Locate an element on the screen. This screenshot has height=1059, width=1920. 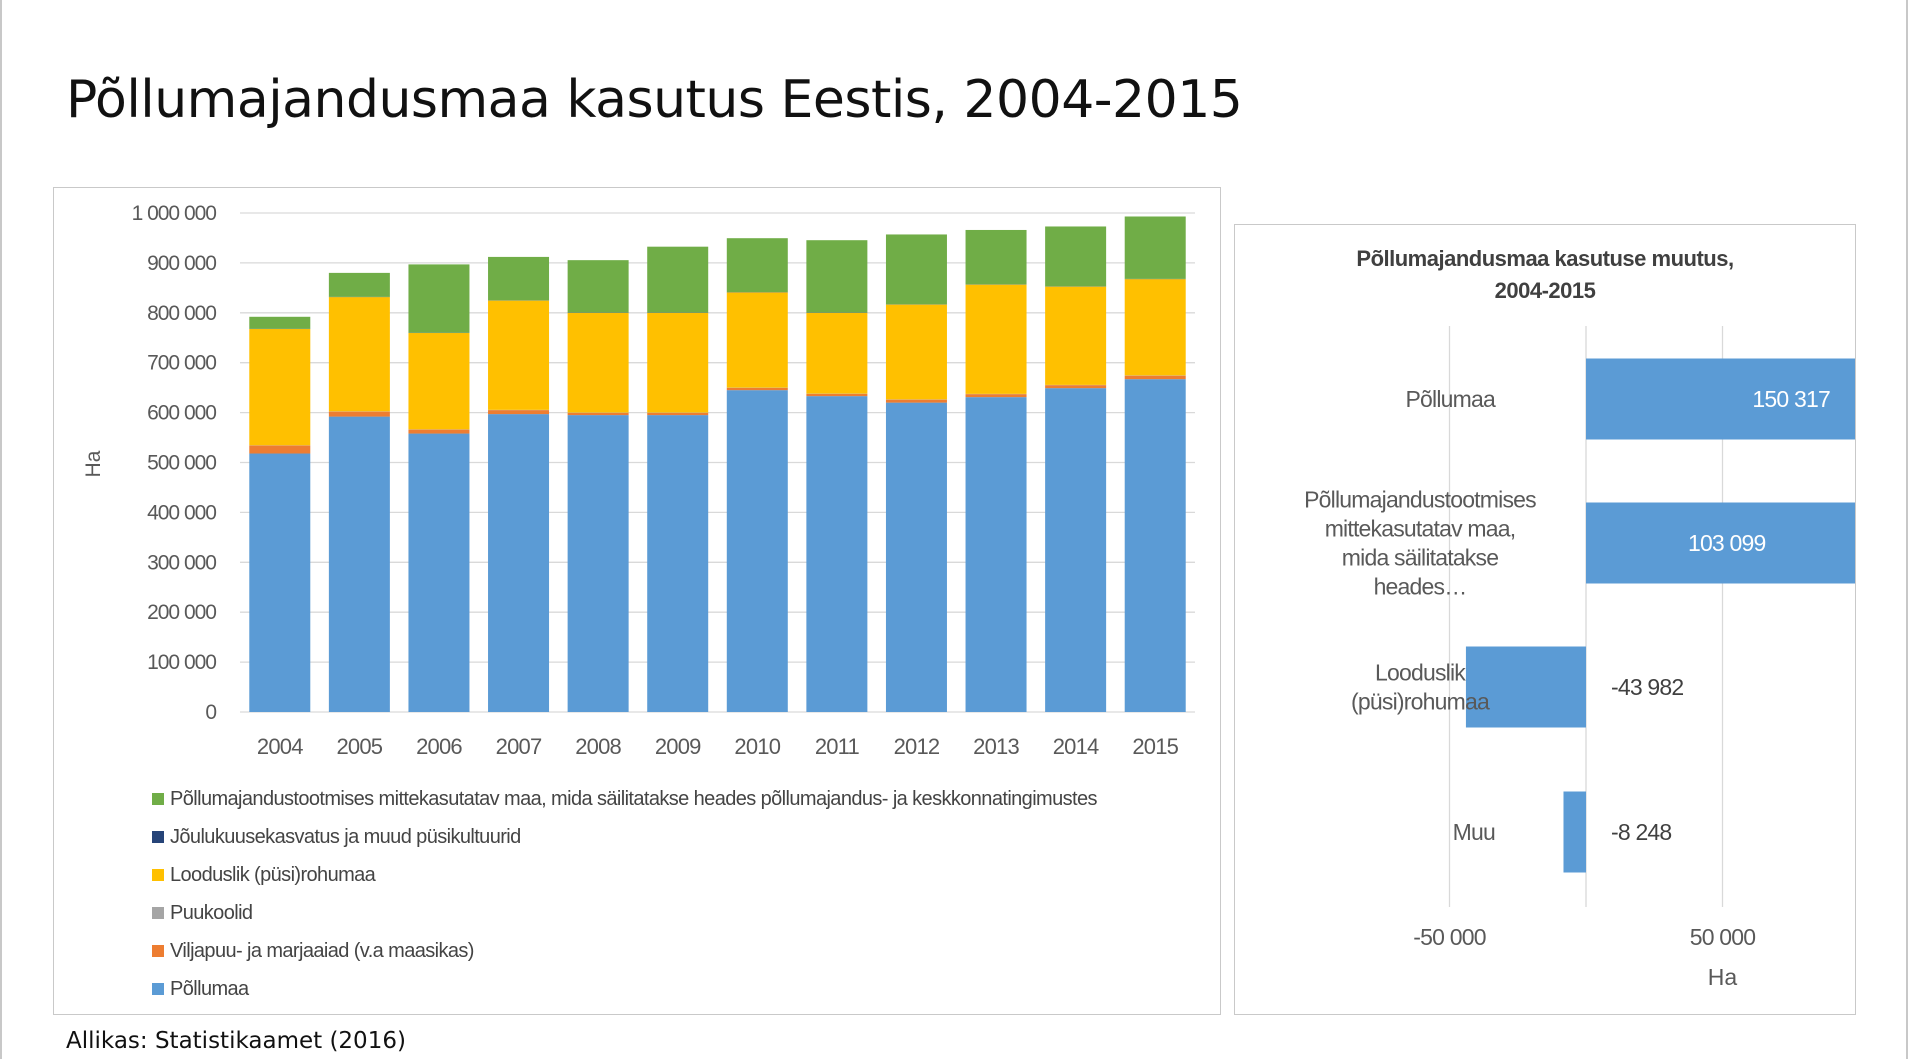
legend-item: Puukoolid is located at coordinates (624, 913).